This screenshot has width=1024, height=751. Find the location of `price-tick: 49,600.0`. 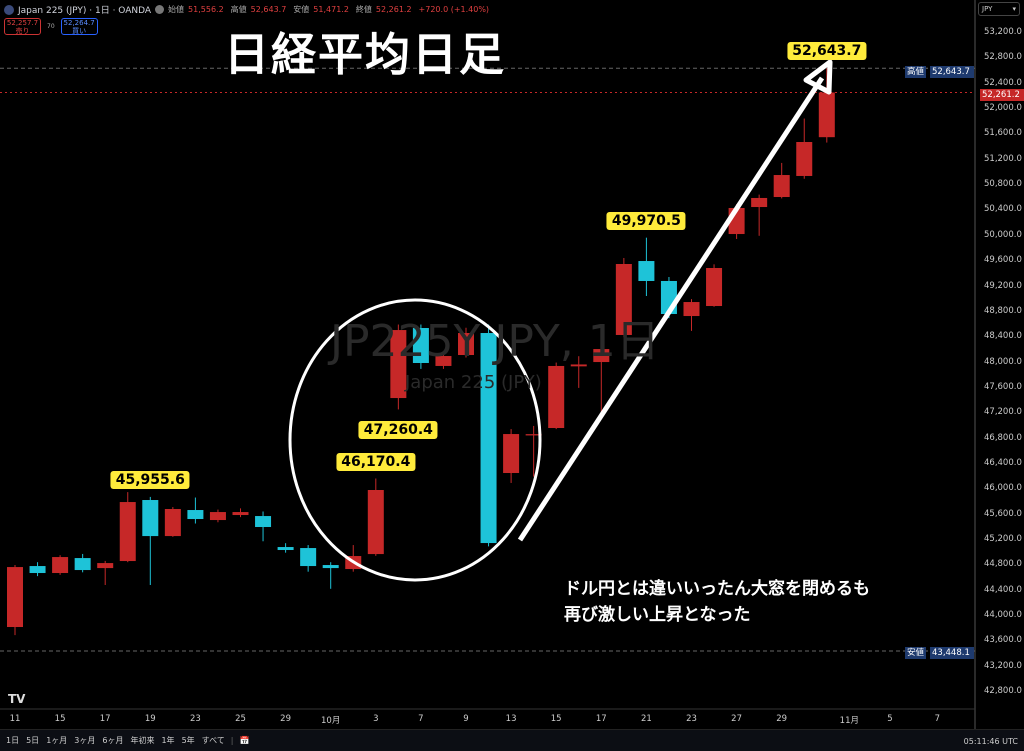

price-tick: 49,600.0 is located at coordinates (1003, 260).